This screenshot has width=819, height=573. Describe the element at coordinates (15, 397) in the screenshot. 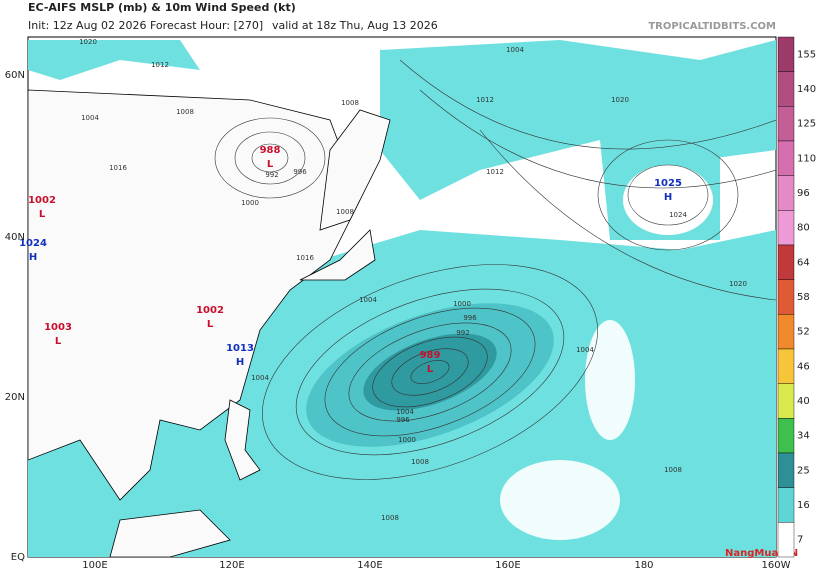

I see `lat-label: 20N` at that location.